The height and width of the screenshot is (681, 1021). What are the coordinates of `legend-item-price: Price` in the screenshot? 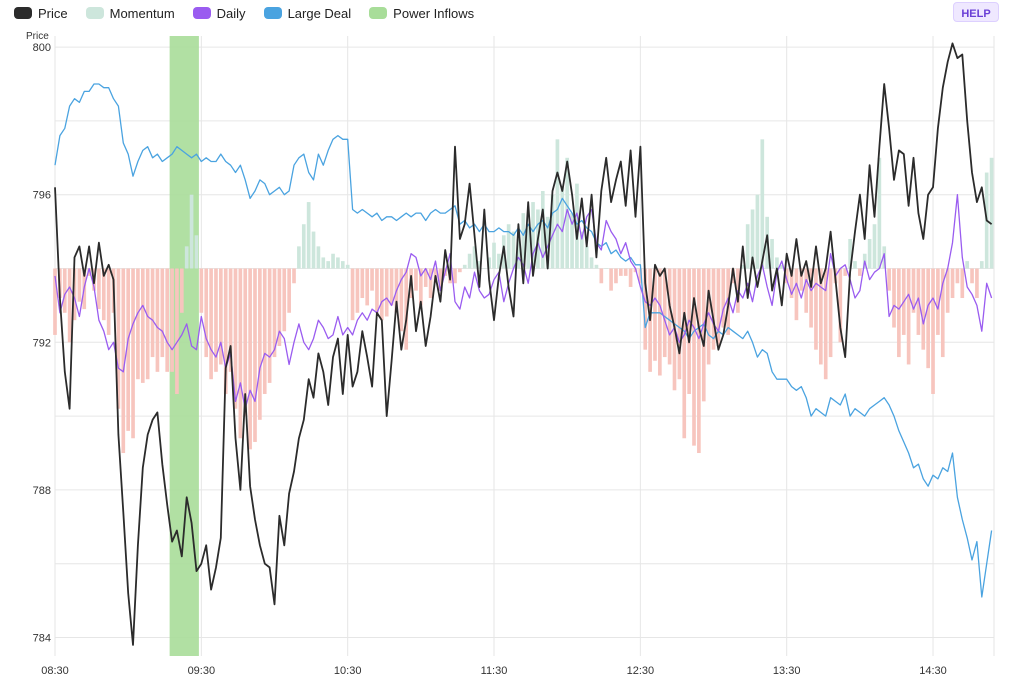 It's located at (41, 13).